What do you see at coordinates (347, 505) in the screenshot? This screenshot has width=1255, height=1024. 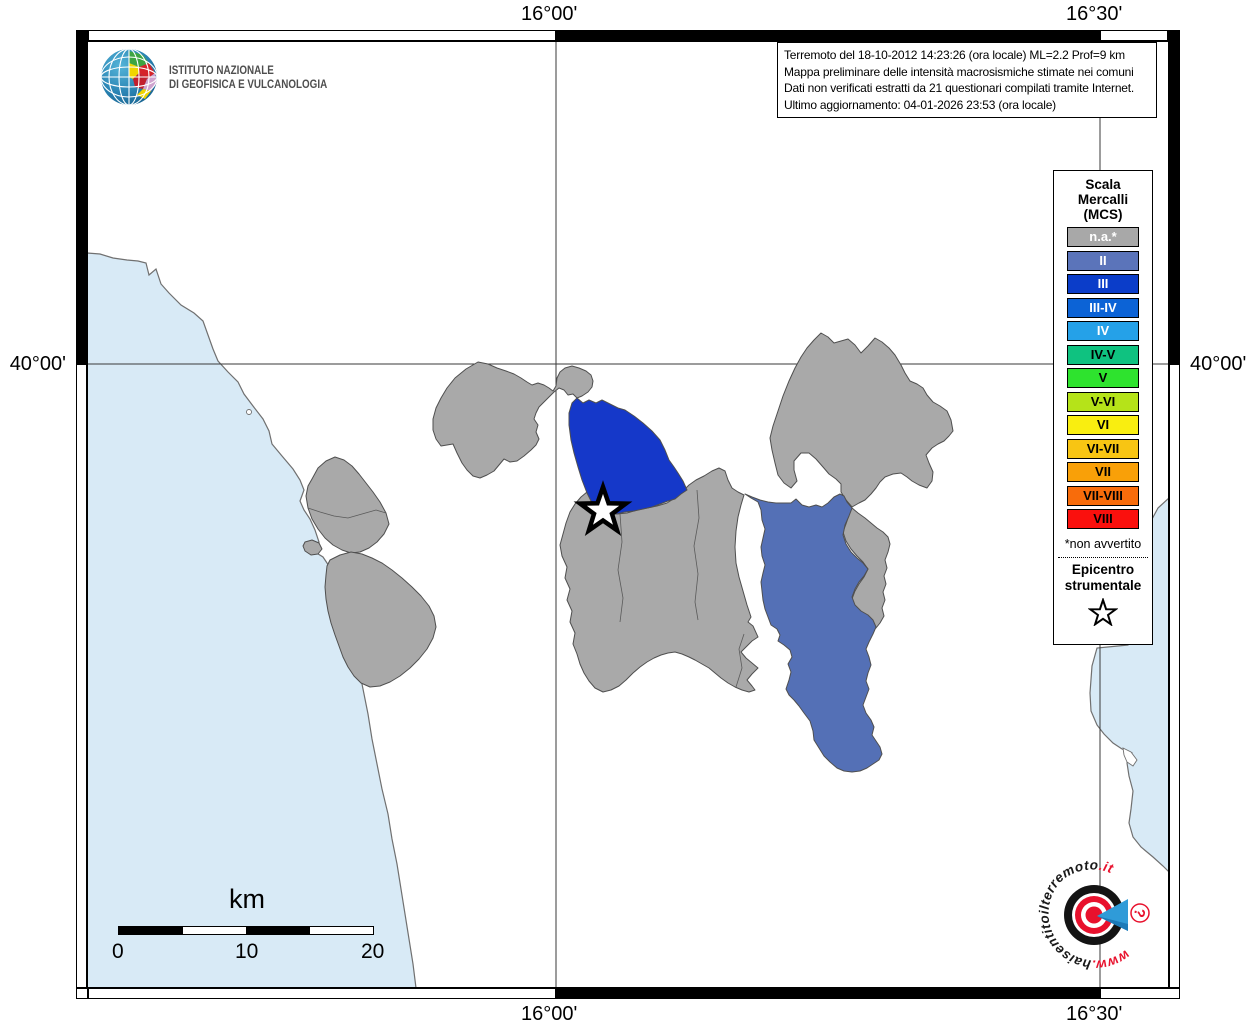 I see `municipality-na-coast-north` at bounding box center [347, 505].